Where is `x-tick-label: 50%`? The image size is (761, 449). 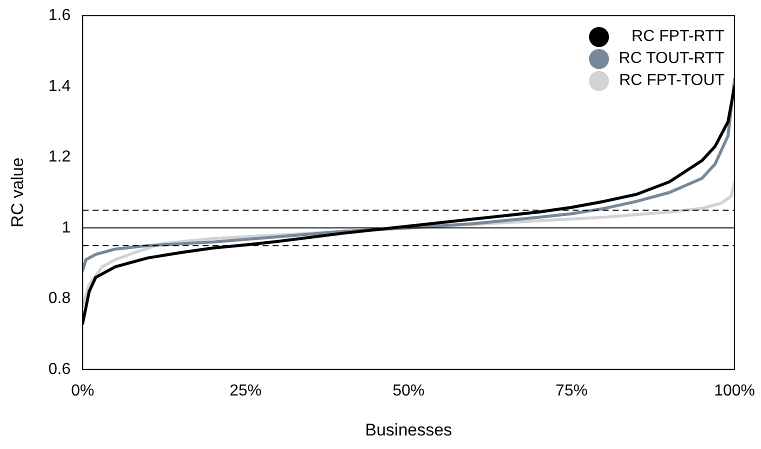
x-tick-label: 50% is located at coordinates (408, 391).